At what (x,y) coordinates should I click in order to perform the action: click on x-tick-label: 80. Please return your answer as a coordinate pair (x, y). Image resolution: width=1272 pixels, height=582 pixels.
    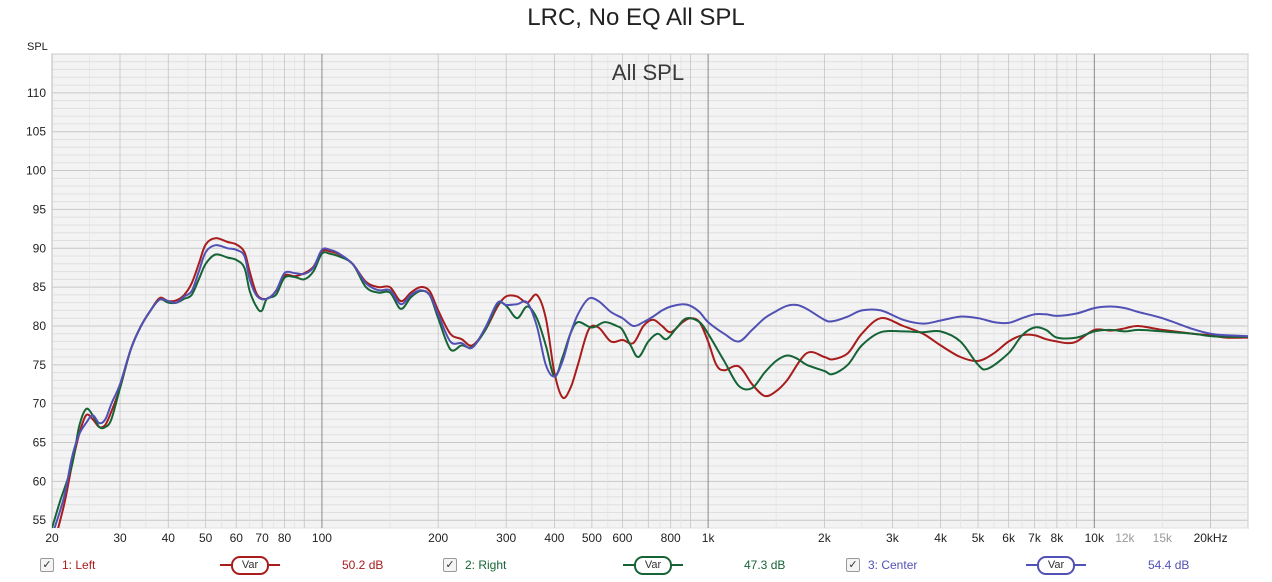
    Looking at the image, I should click on (285, 538).